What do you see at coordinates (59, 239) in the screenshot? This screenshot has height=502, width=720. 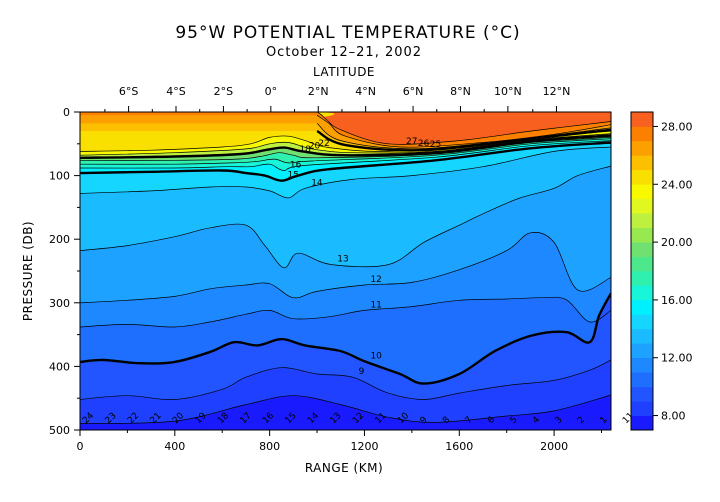 I see `y-tick-label: 200` at bounding box center [59, 239].